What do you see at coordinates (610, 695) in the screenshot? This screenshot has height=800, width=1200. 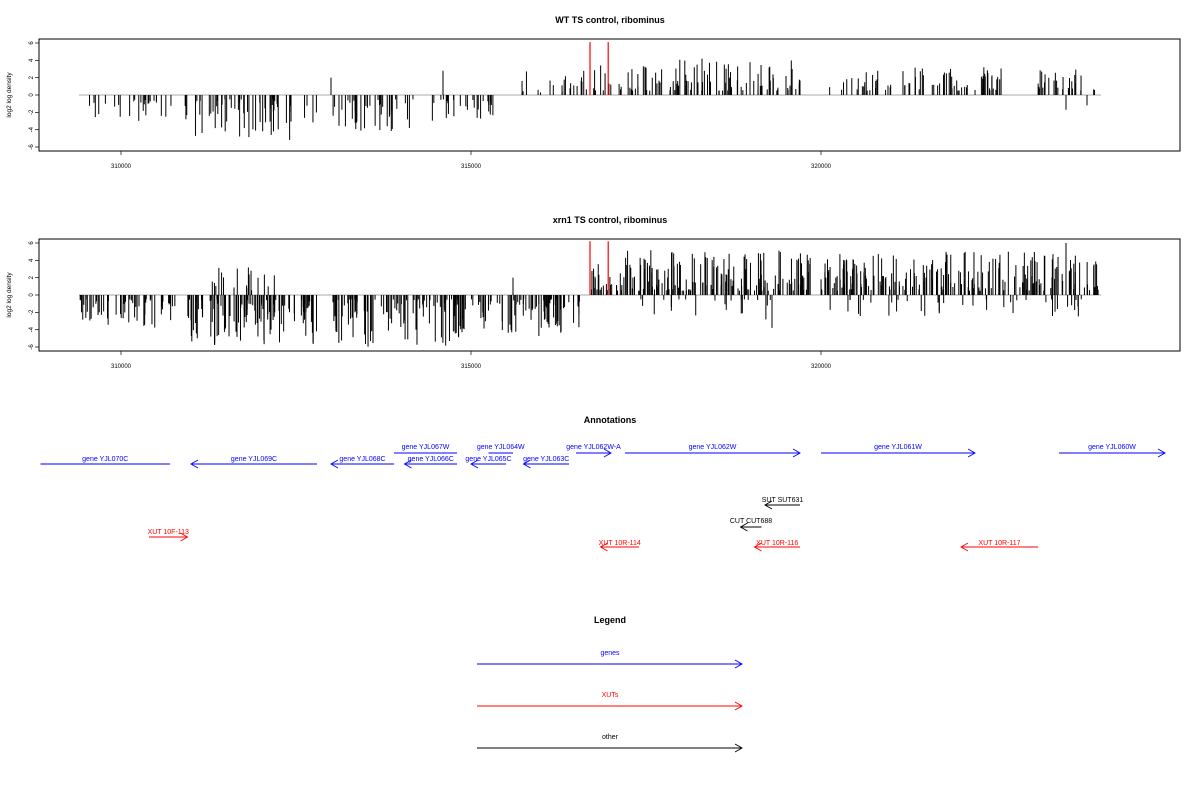 I see `legend-label: XUTs` at bounding box center [610, 695].